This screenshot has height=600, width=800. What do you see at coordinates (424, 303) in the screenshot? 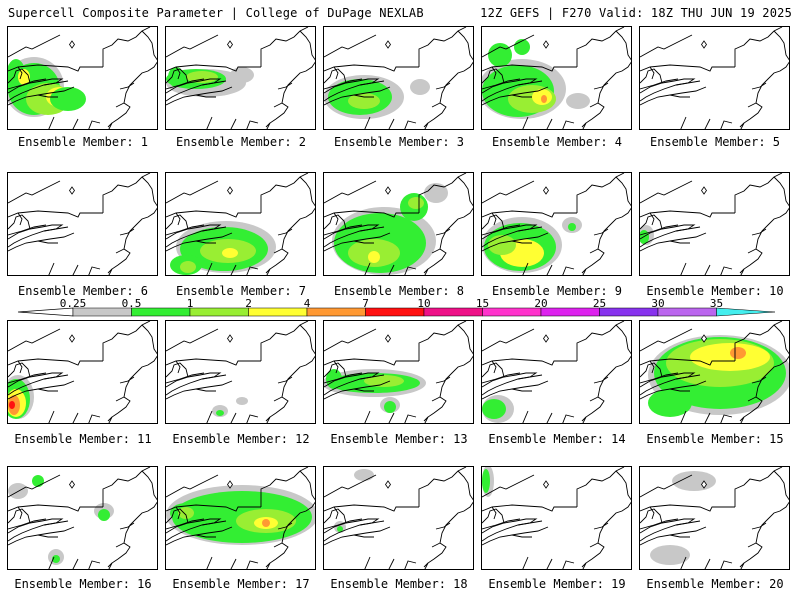
I see `colorbar-tick-label: 10` at bounding box center [424, 303].